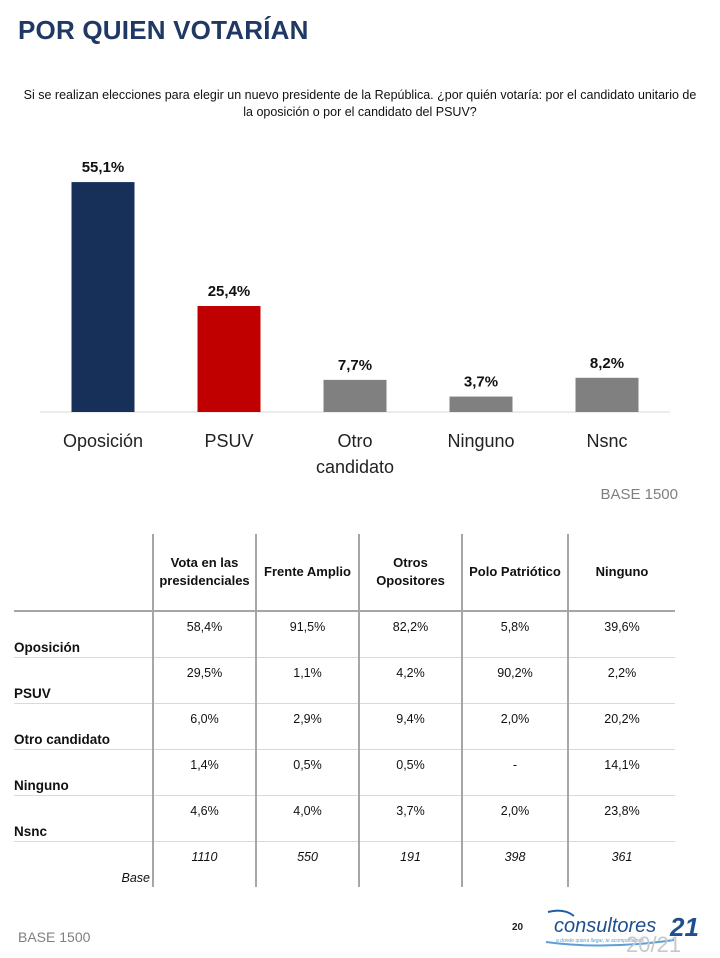 The image size is (720, 958). Describe the element at coordinates (684, 927) in the screenshot. I see `logo-number: 21` at that location.